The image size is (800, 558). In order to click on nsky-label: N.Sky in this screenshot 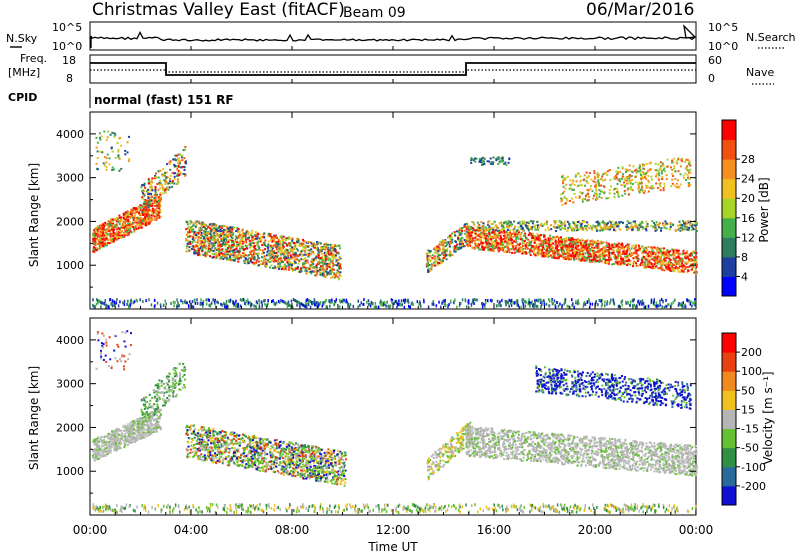, I will do `click(22, 38)`.